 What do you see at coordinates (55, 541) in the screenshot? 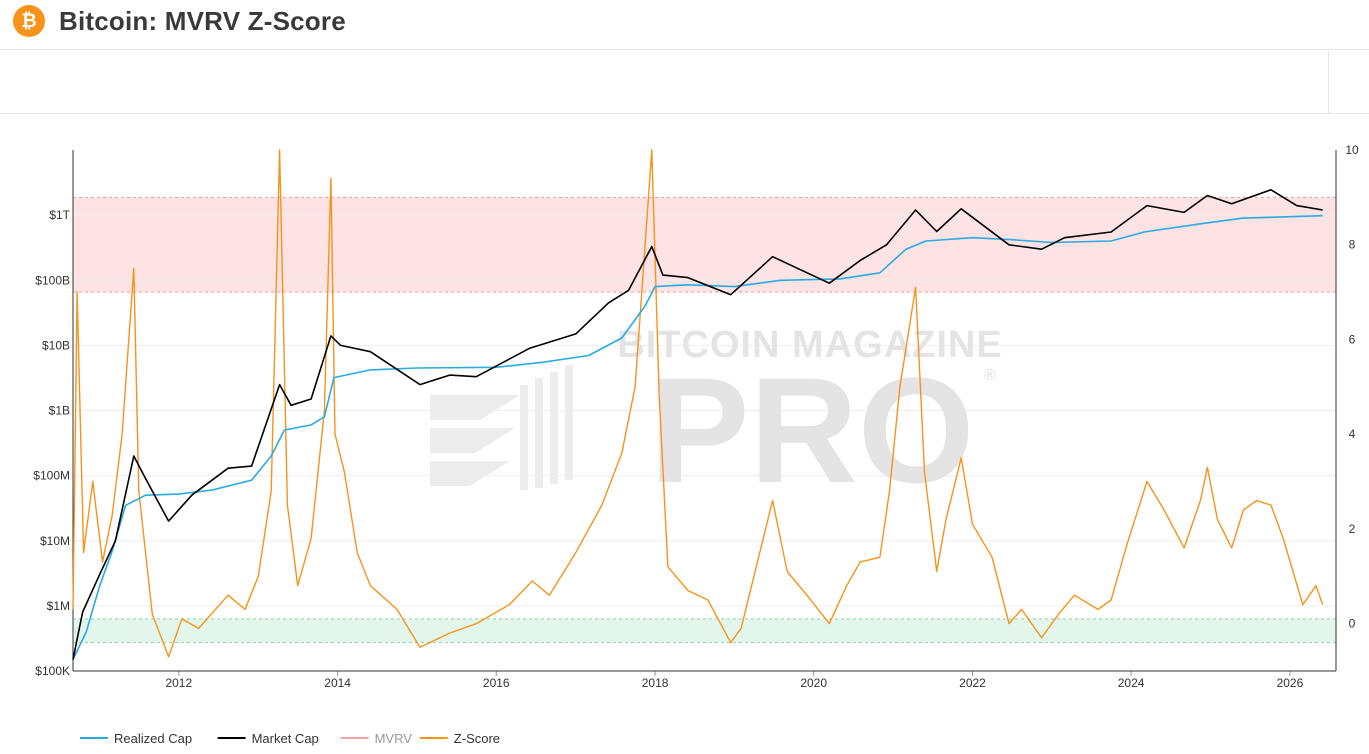
I see `y-left-tick-label: $10M` at bounding box center [55, 541].